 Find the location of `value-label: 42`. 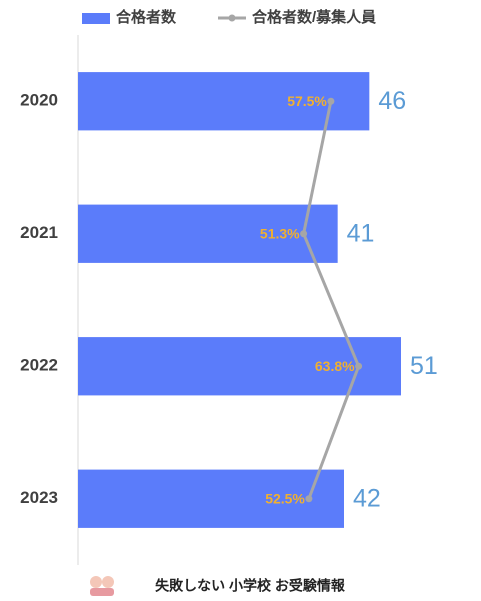

value-label: 42 is located at coordinates (367, 498).